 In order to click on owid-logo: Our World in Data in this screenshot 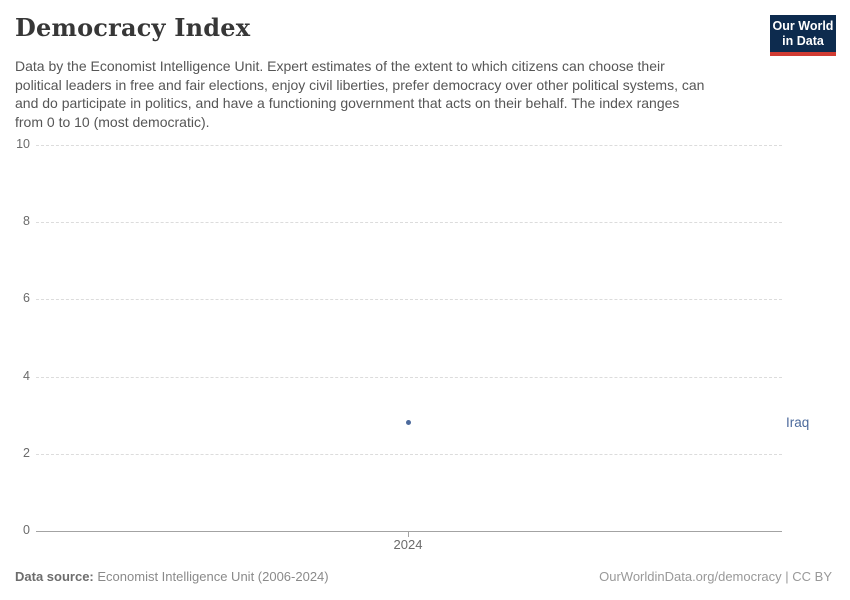, I will do `click(803, 35)`.